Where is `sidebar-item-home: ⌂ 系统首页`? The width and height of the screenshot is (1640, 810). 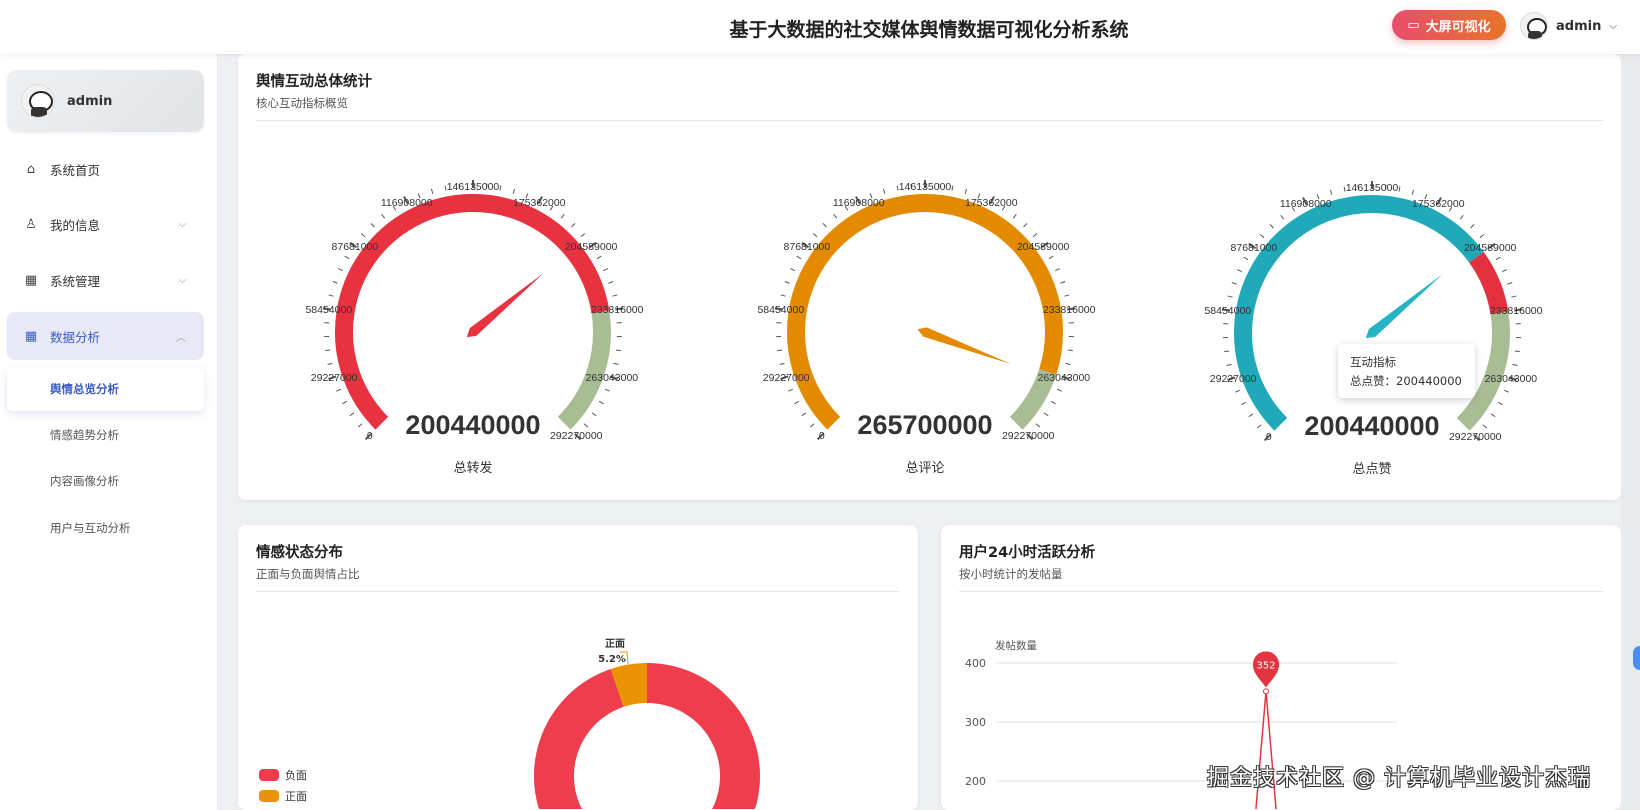 sidebar-item-home: ⌂ 系统首页 is located at coordinates (105, 169).